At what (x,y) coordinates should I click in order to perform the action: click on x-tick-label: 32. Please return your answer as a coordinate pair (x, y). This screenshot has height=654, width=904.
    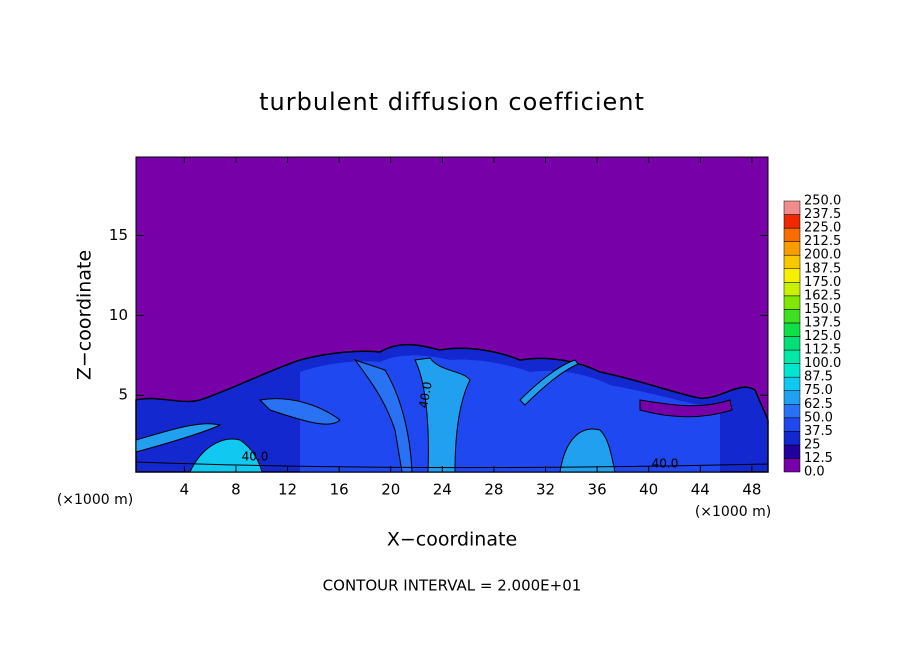
    Looking at the image, I should click on (545, 490).